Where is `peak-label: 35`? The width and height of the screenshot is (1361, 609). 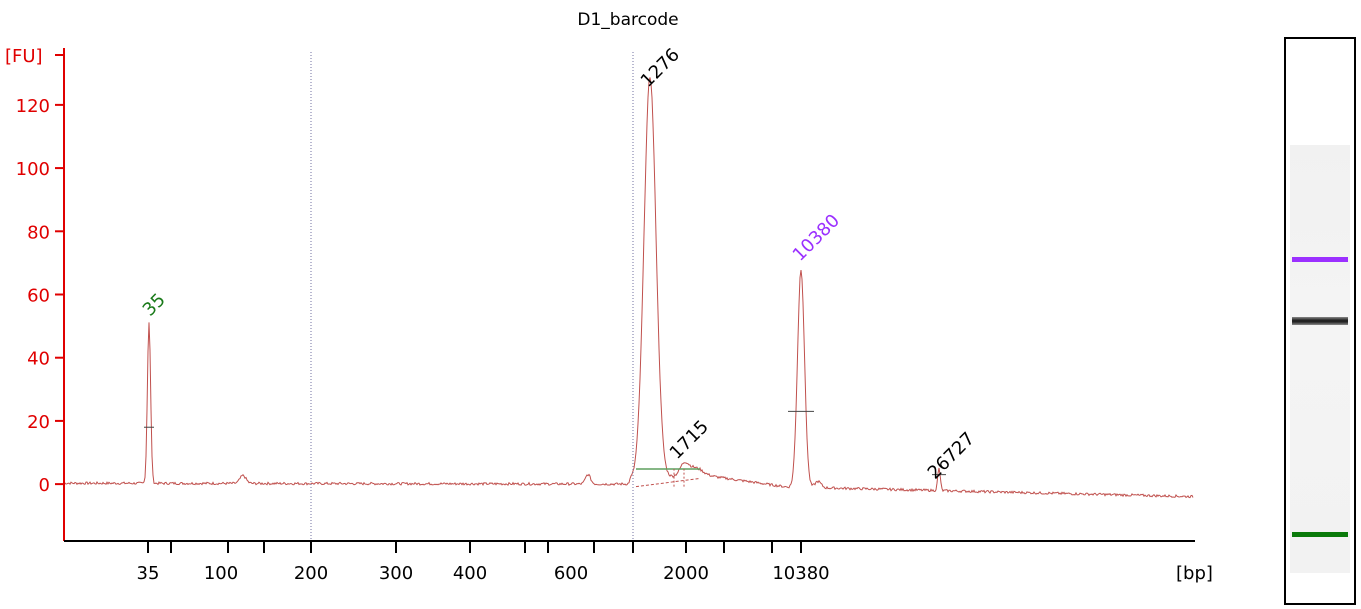 peak-label: 35 is located at coordinates (154, 304).